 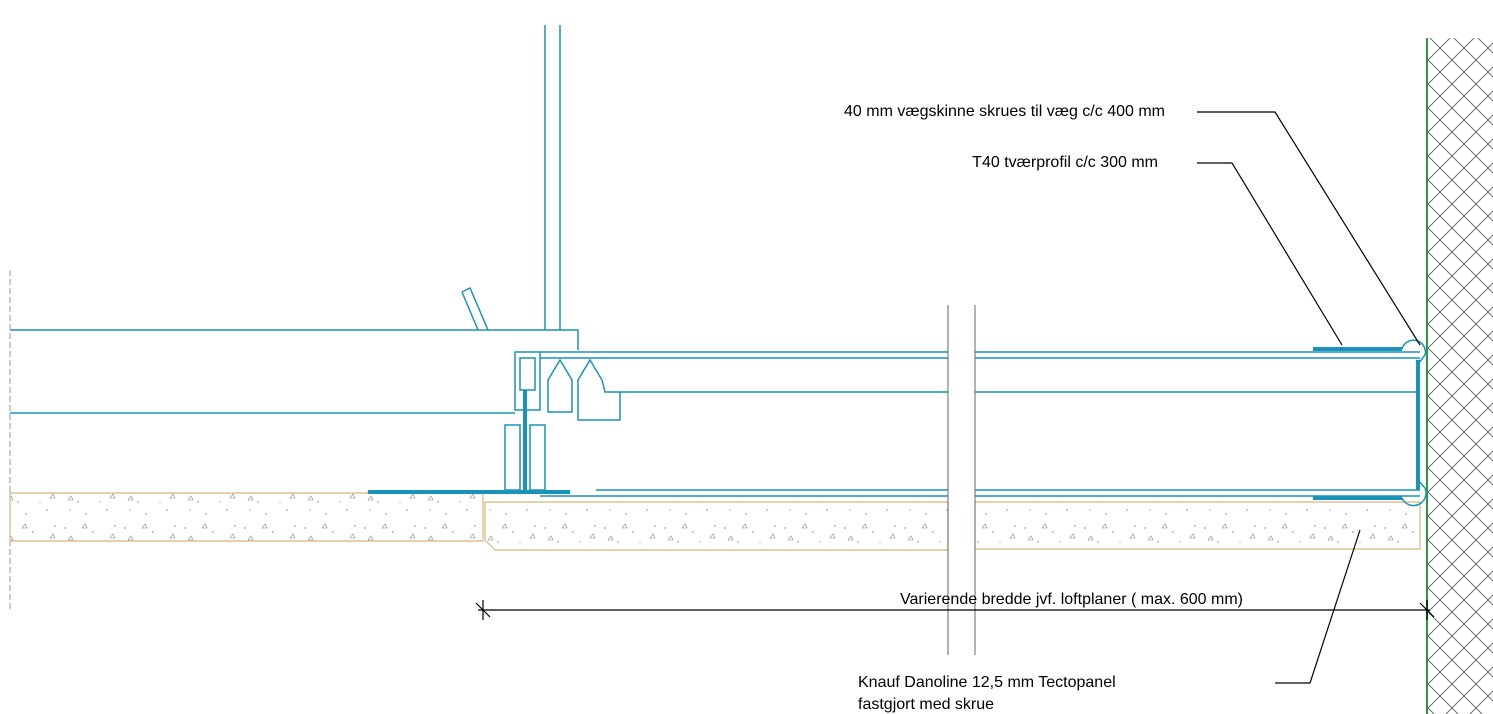 What do you see at coordinates (246, 516) in the screenshot?
I see `panel-left` at bounding box center [246, 516].